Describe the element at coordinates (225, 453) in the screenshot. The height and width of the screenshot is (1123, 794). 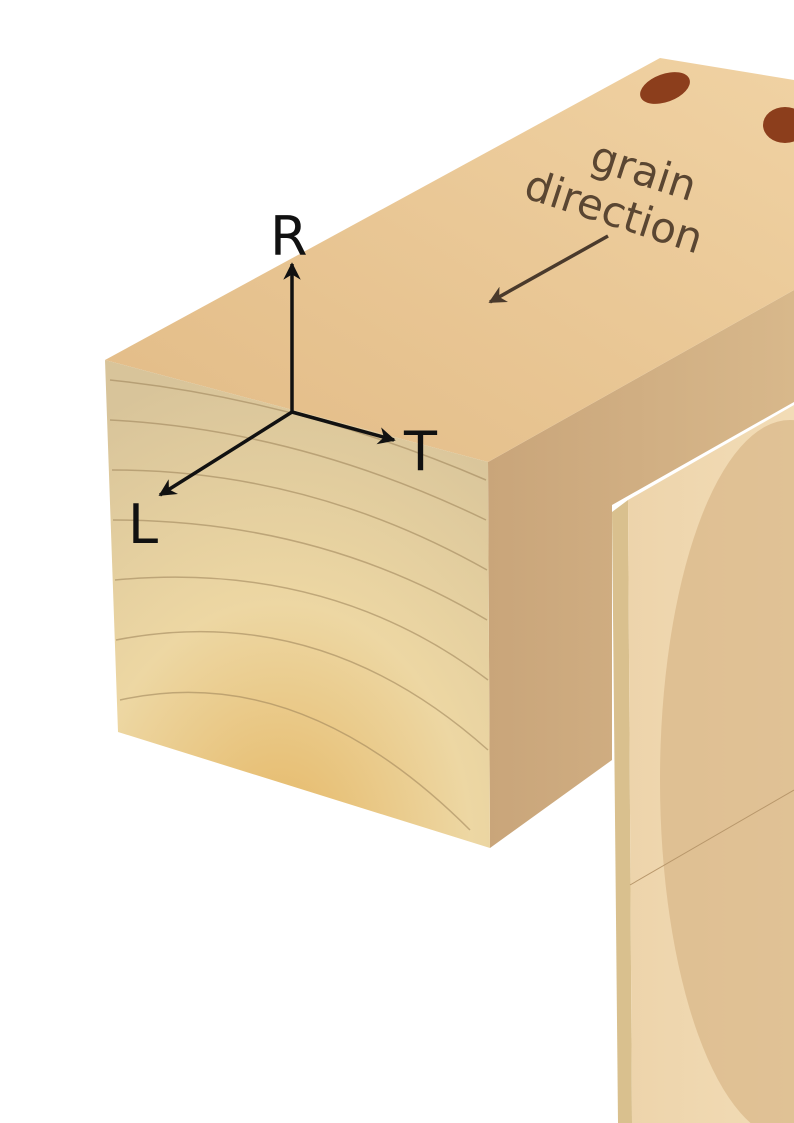
I see `l-axis` at that location.